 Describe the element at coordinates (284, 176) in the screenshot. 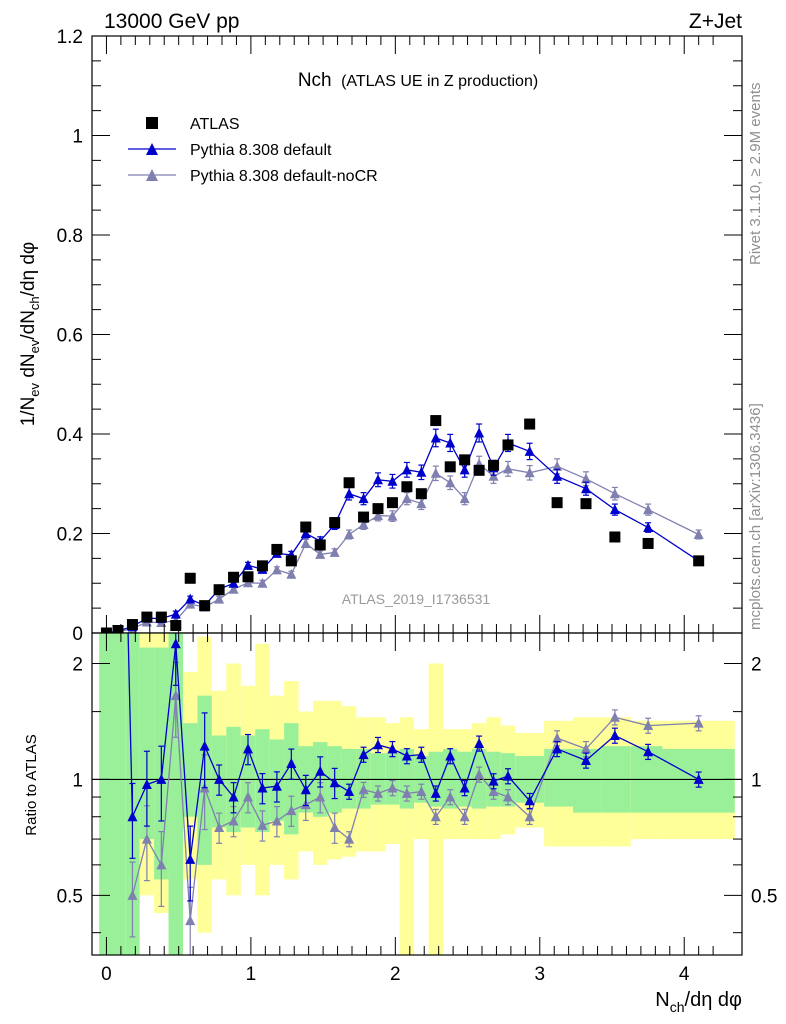

I see `legend-label-nocr: Pythia 8.308 default-noCR` at that location.